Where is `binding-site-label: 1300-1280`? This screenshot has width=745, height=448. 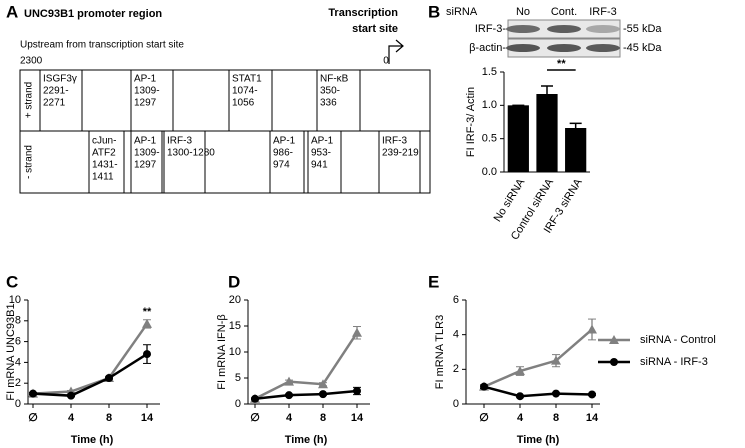 binding-site-label: 1300-1280 is located at coordinates (191, 153).